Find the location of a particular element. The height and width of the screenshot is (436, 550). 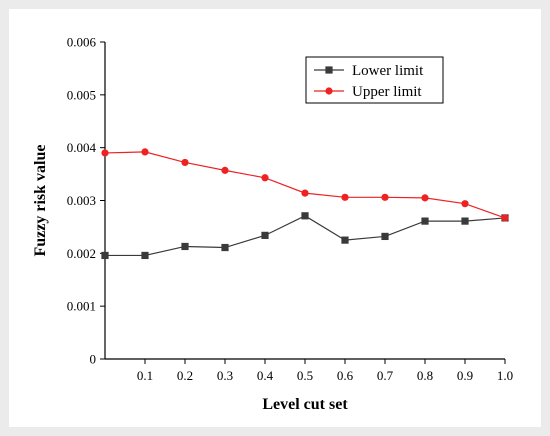

legend-box is located at coordinates (374, 80).